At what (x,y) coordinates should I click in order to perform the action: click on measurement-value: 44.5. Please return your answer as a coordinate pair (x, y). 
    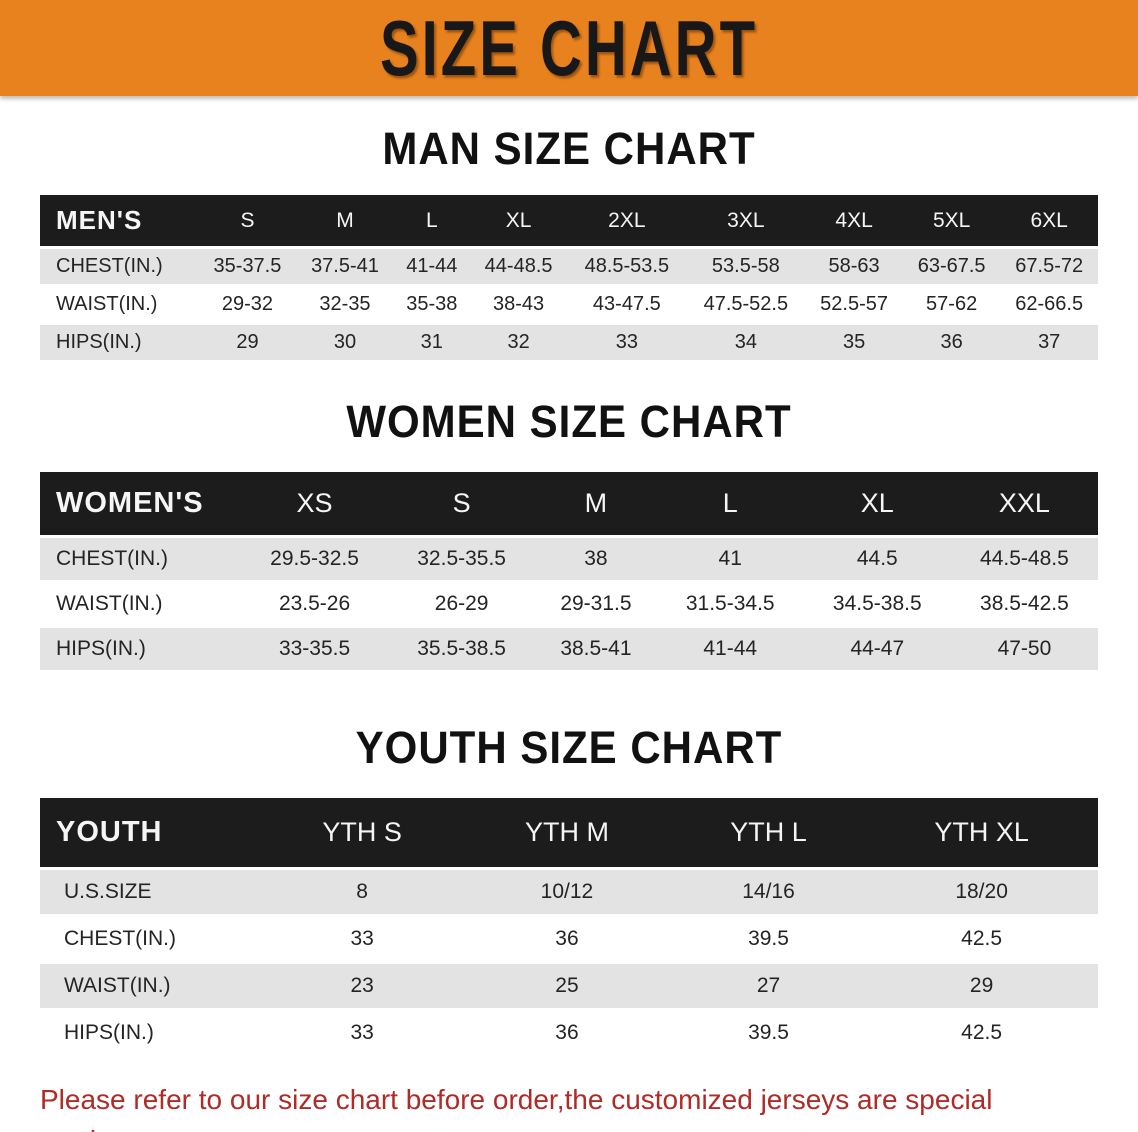
    Looking at the image, I should click on (877, 559).